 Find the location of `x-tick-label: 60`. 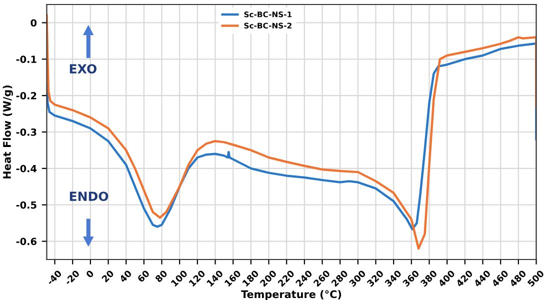

x-tick-label: 60 is located at coordinates (143, 276).